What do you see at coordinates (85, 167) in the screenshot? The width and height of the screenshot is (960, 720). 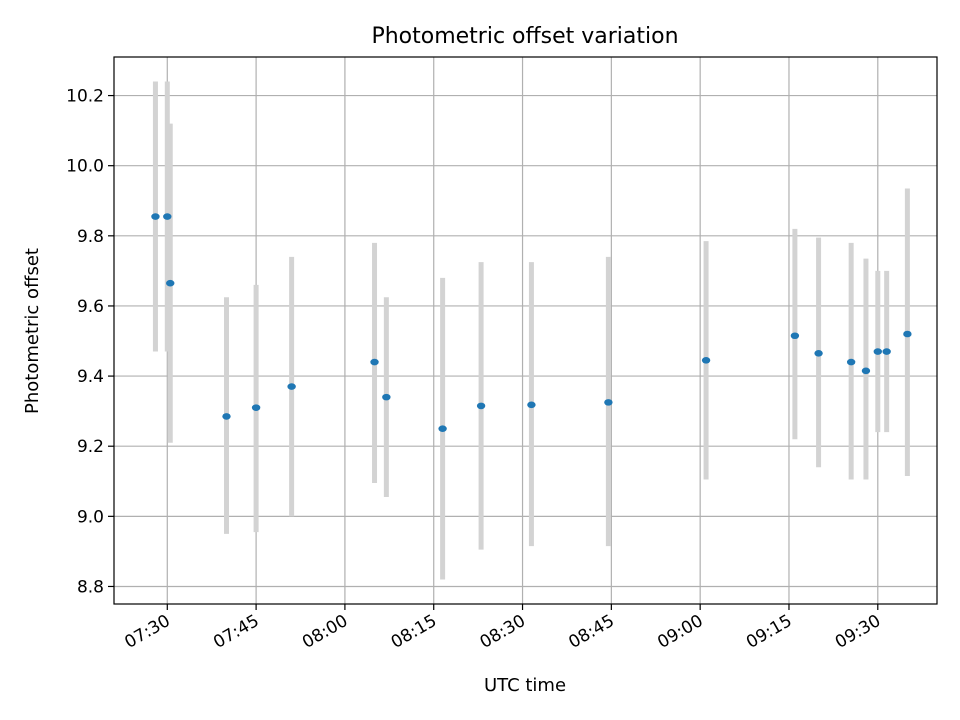 I see `y-tick-label: 10.0` at bounding box center [85, 167].